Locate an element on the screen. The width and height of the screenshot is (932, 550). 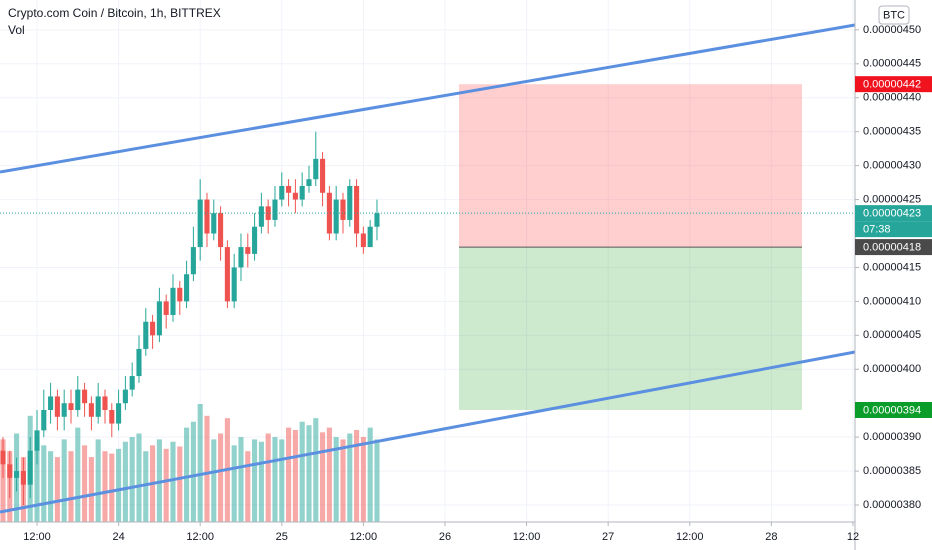
y-tick-label: 0.00000440 is located at coordinates (892, 98).